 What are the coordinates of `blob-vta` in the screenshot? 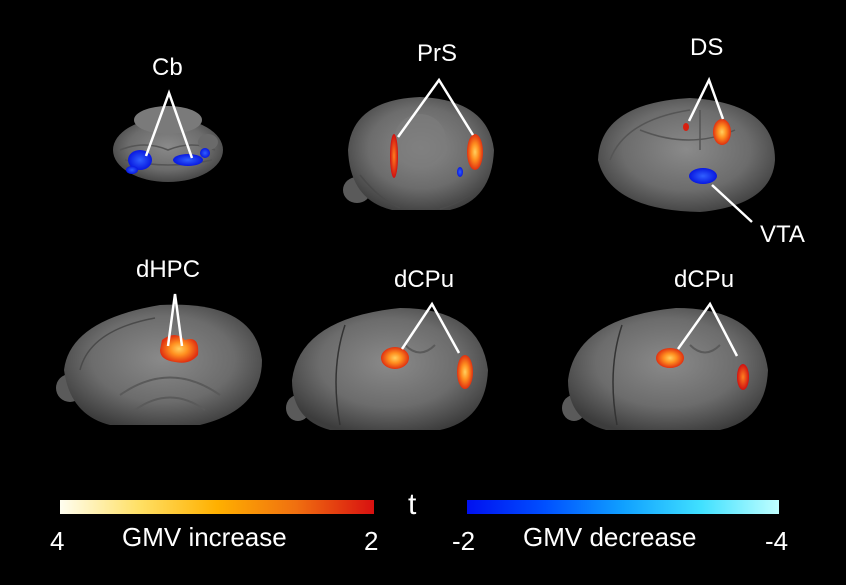 It's located at (703, 176).